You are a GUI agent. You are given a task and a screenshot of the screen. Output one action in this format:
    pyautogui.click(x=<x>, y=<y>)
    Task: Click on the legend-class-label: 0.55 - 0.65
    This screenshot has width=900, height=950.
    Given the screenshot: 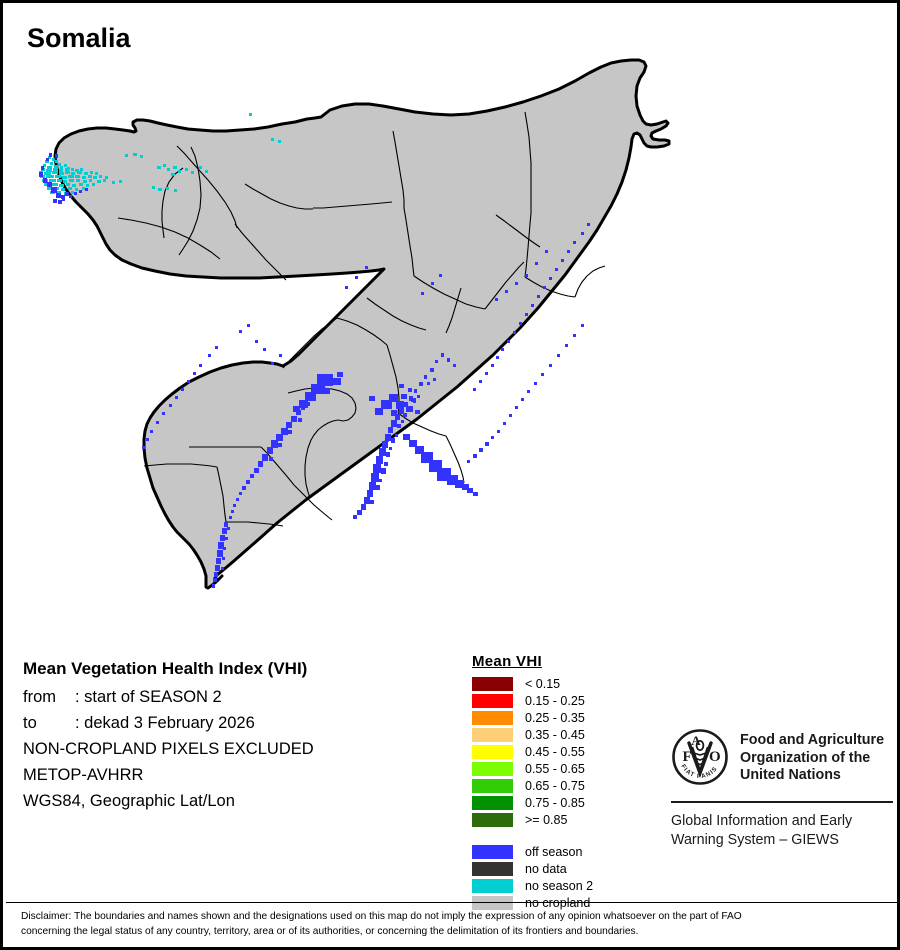 What is the action you would take?
    pyautogui.click(x=555, y=768)
    